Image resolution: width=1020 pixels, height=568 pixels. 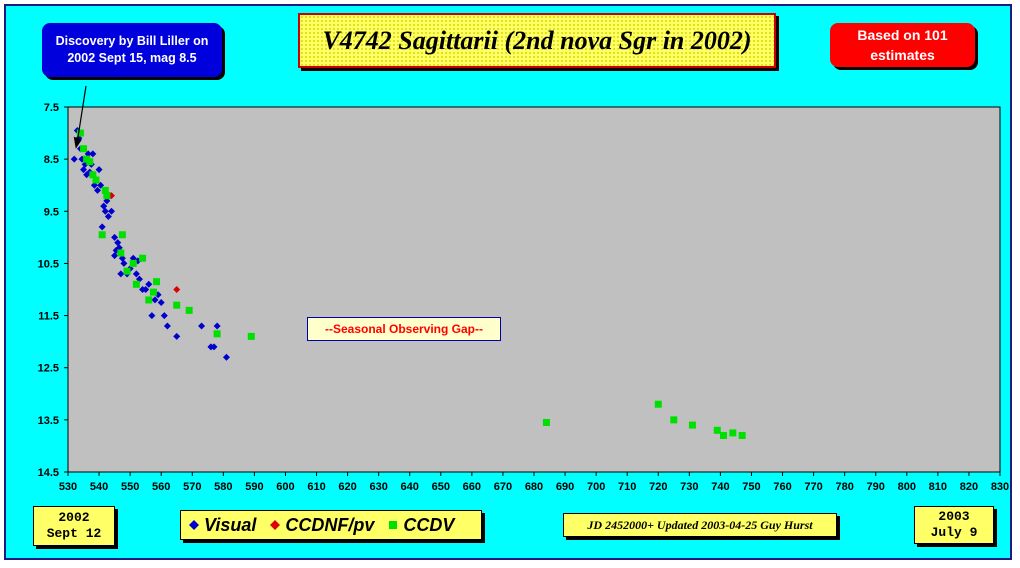 I want to click on x-tick-label: 770, so click(x=813, y=487).